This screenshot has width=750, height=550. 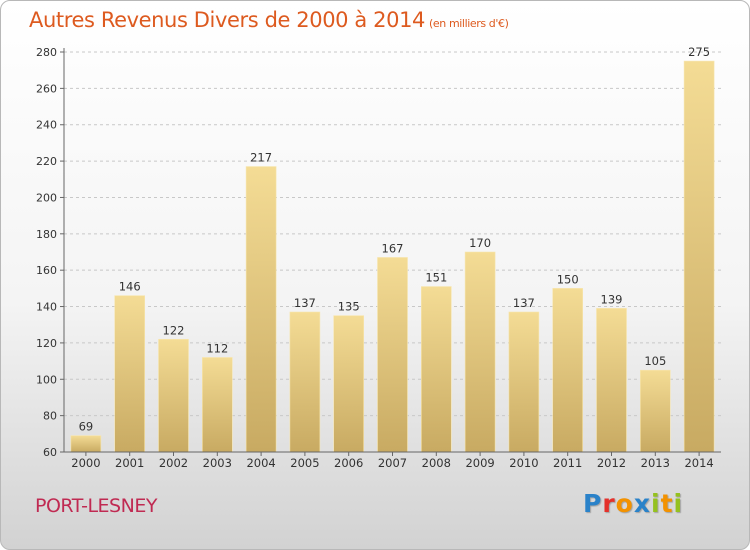 What do you see at coordinates (217, 348) in the screenshot?
I see `bar-value-label: 112` at bounding box center [217, 348].